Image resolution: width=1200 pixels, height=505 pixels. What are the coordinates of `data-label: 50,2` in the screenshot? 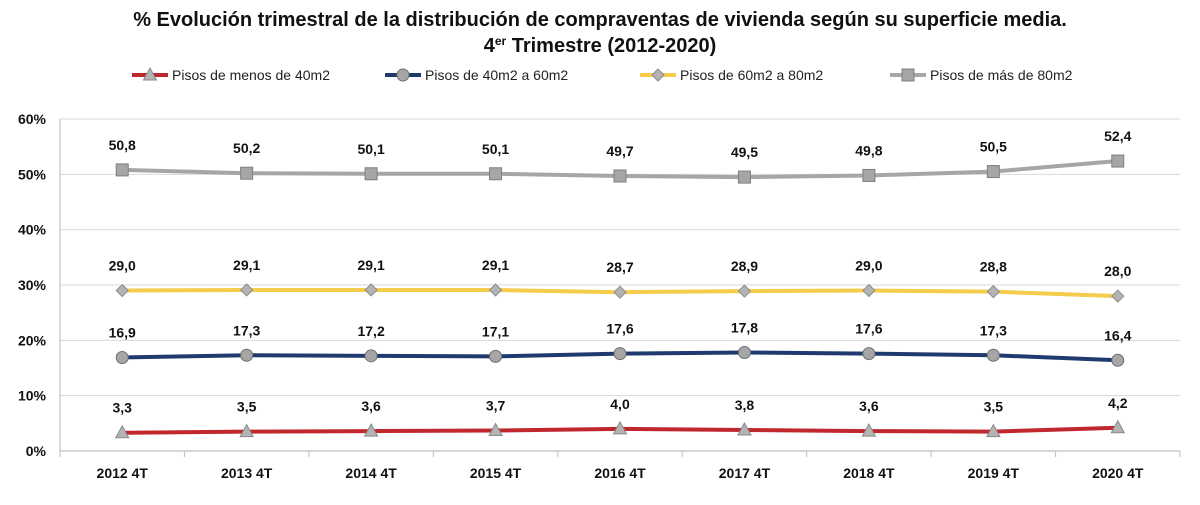 It's located at (246, 148).